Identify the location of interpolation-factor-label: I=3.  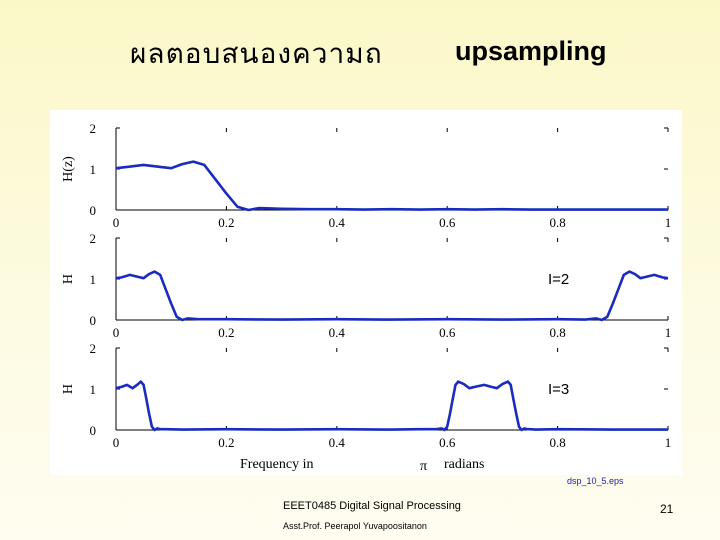
(558, 389).